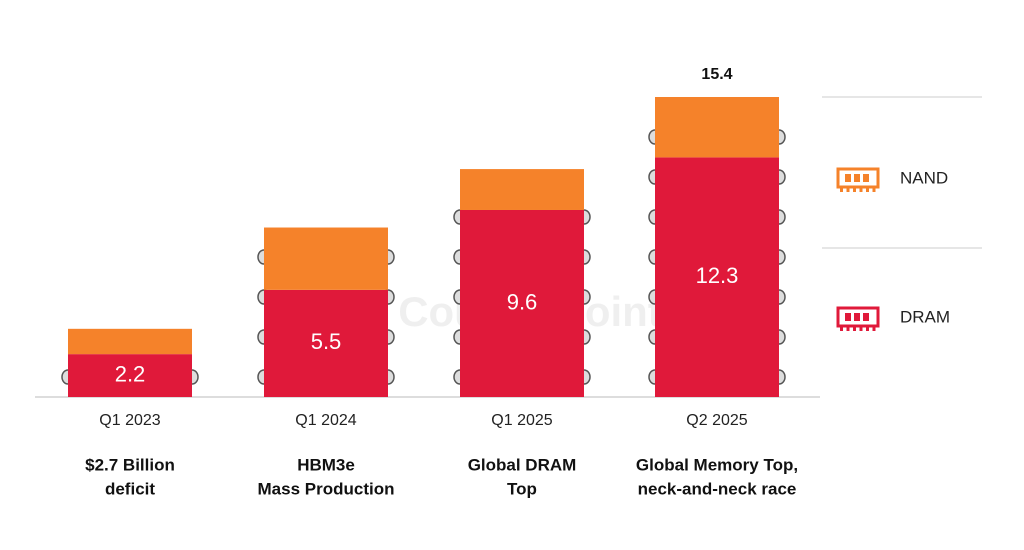 This screenshot has width=1024, height=550. What do you see at coordinates (717, 464) in the screenshot?
I see `milestone-note: Global Memory Top,` at bounding box center [717, 464].